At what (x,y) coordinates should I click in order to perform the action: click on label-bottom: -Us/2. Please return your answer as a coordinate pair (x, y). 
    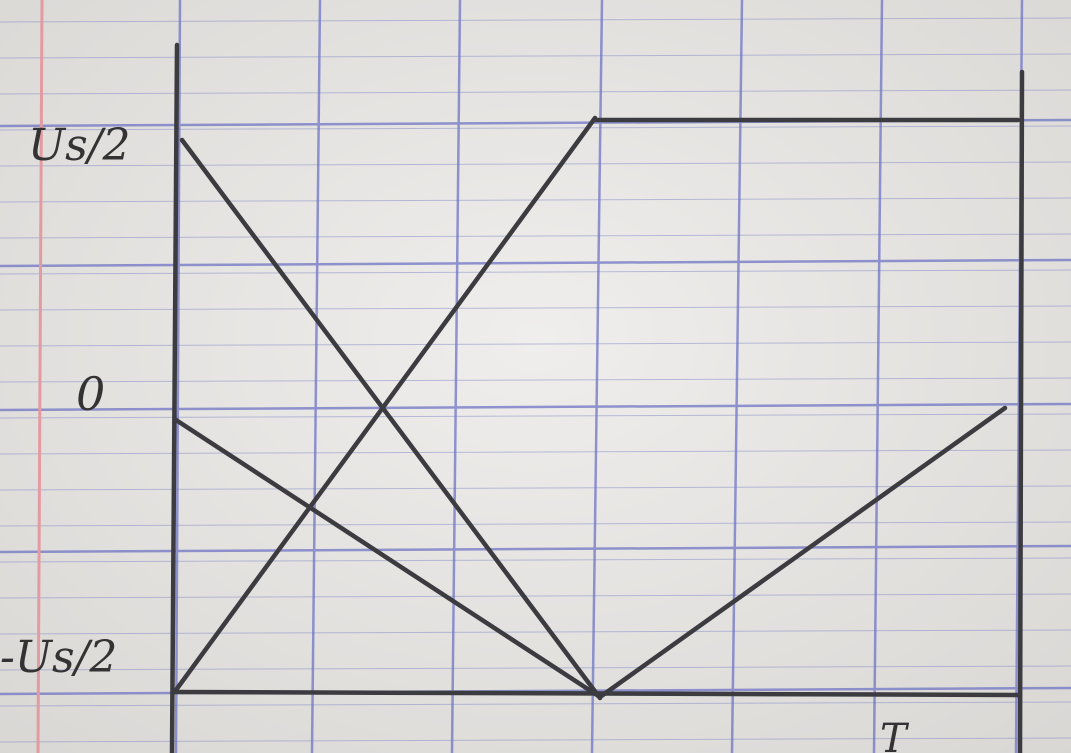
    Looking at the image, I should click on (58, 657).